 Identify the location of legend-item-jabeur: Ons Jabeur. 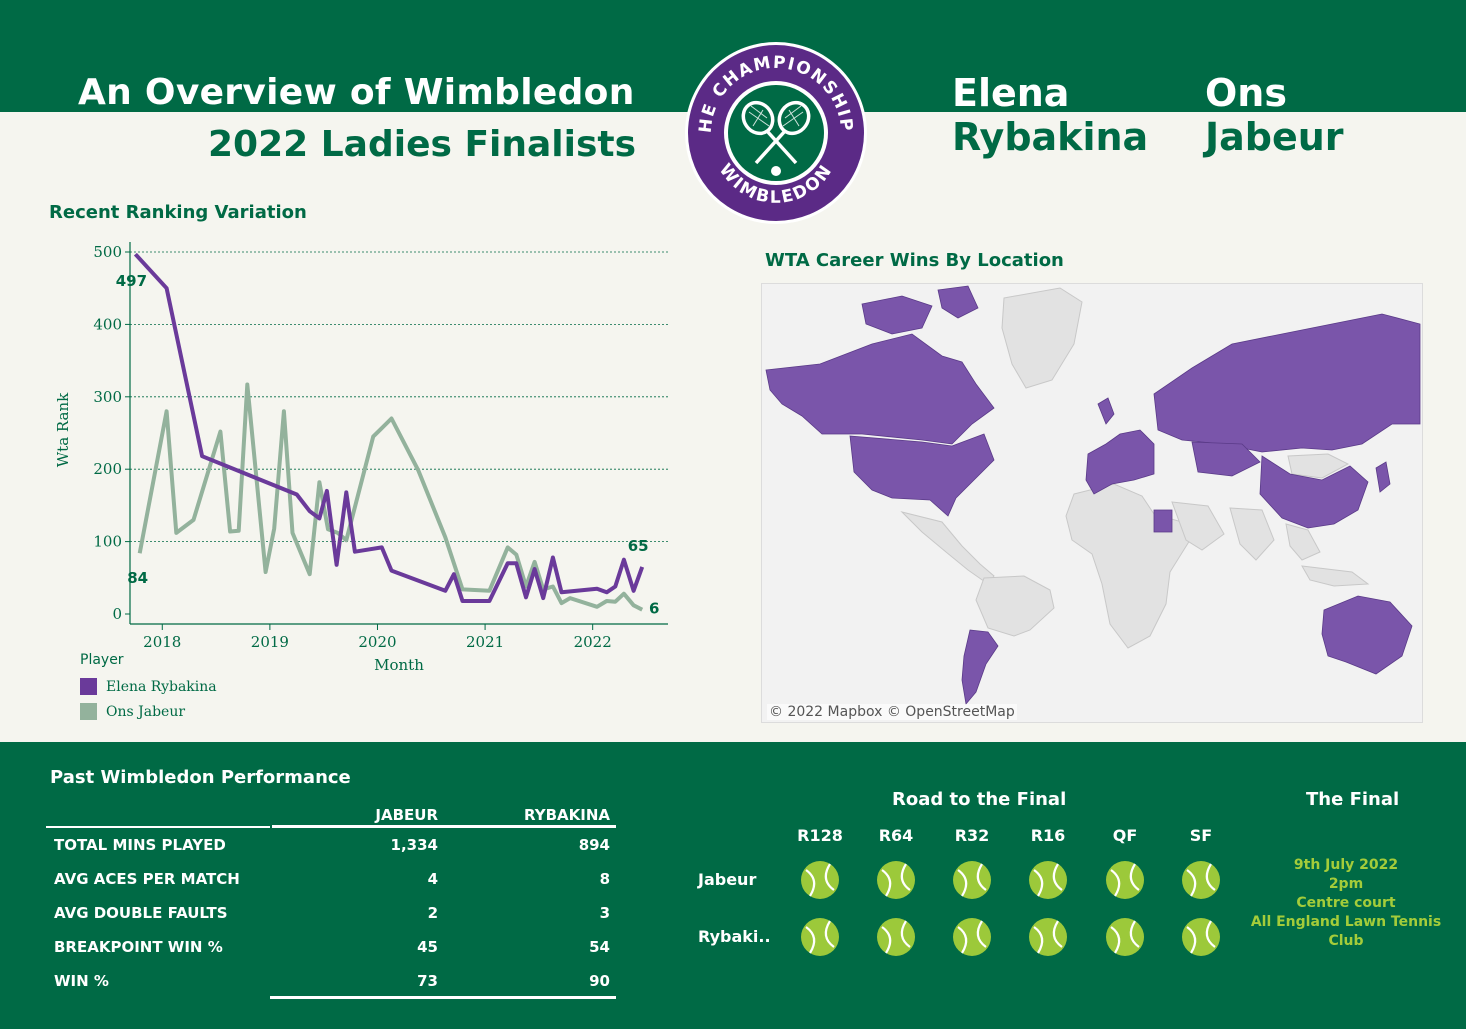
(148, 711).